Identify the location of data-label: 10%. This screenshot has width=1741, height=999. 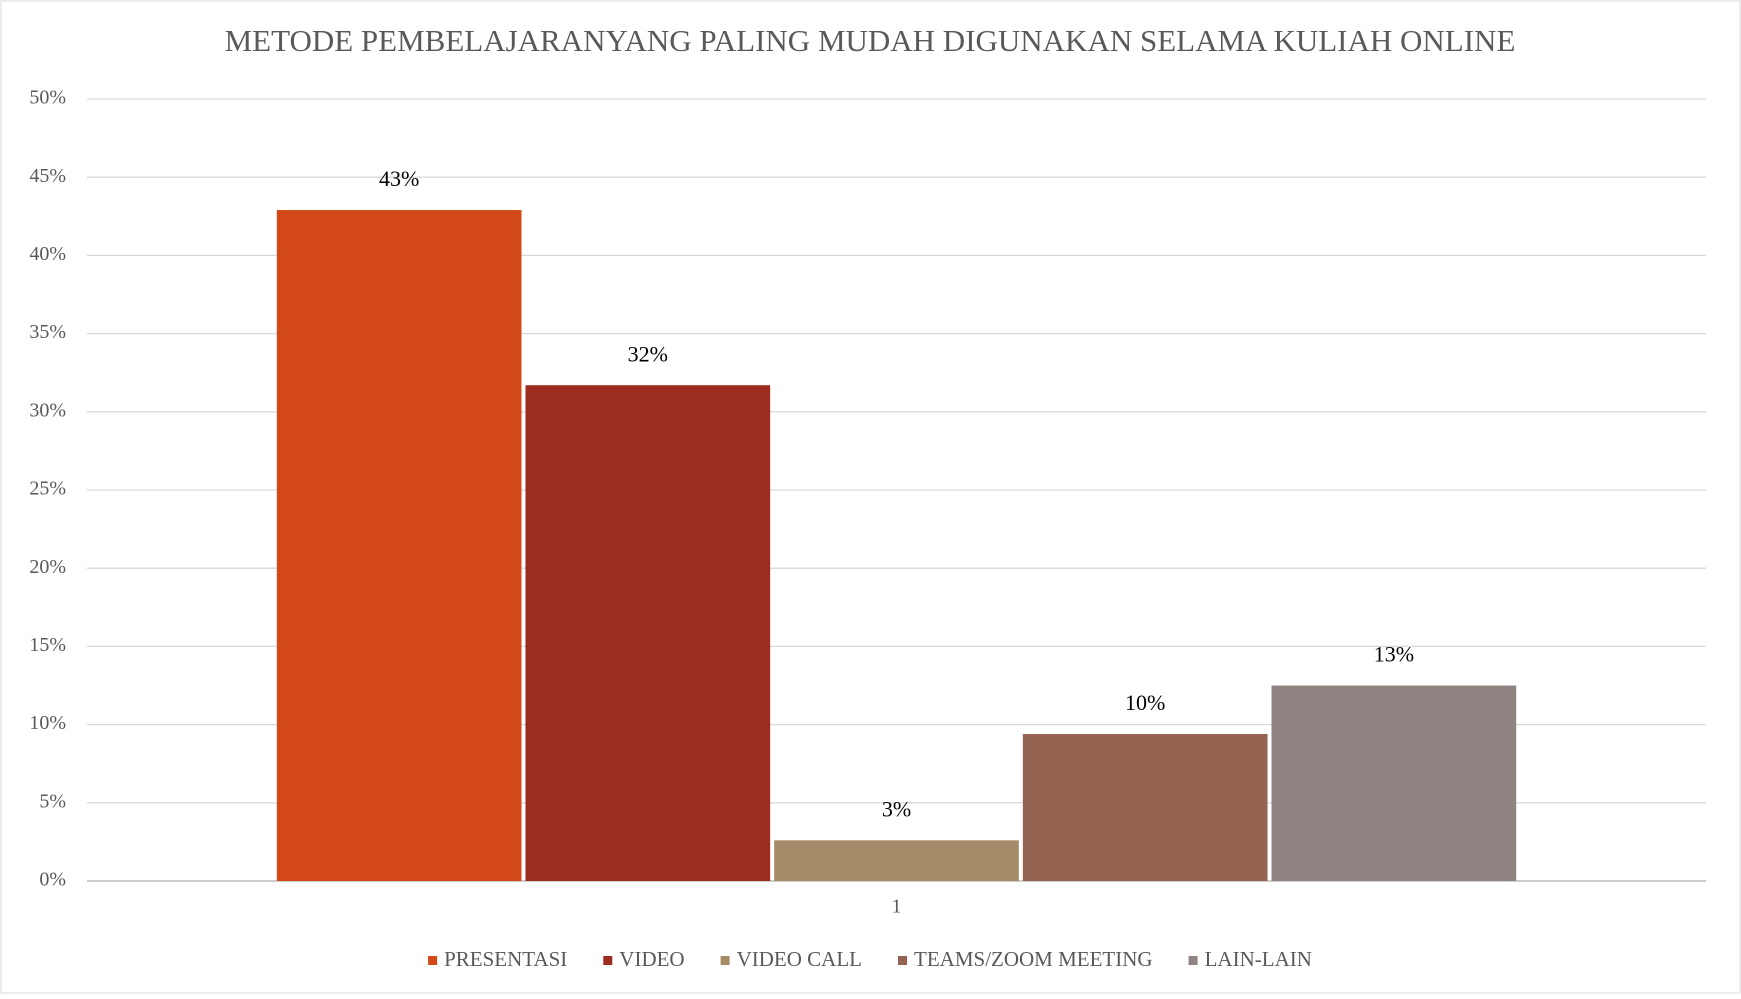
(1145, 702).